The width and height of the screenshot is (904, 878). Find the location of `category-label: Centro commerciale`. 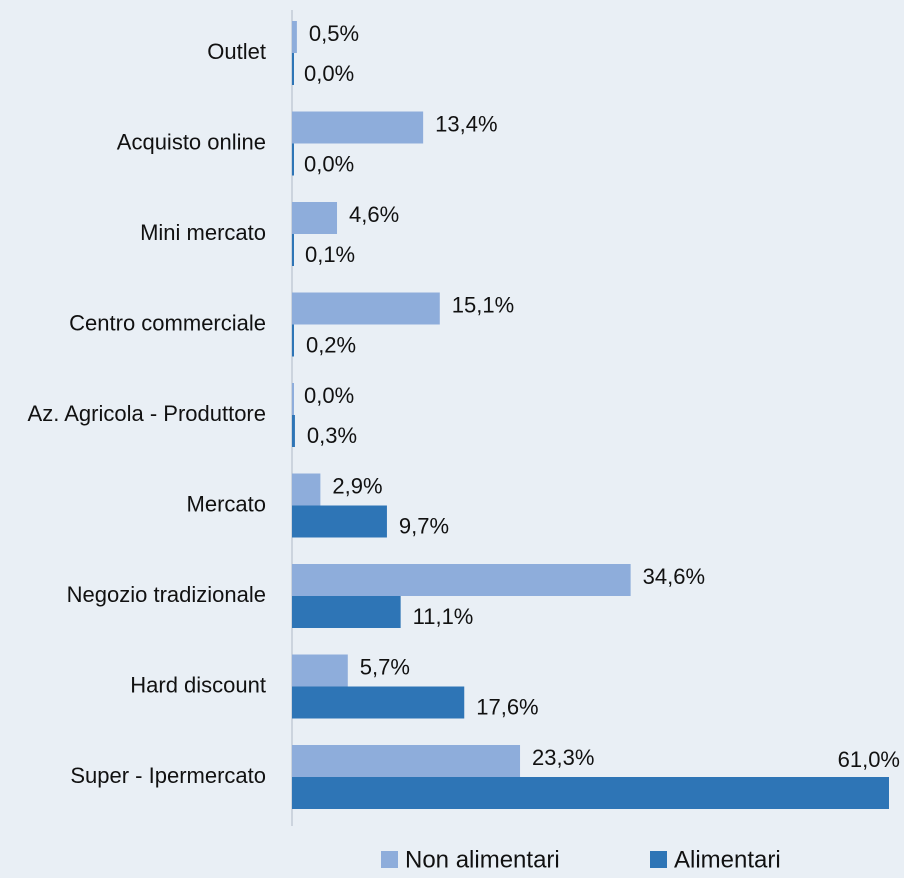

category-label: Centro commerciale is located at coordinates (167, 322).